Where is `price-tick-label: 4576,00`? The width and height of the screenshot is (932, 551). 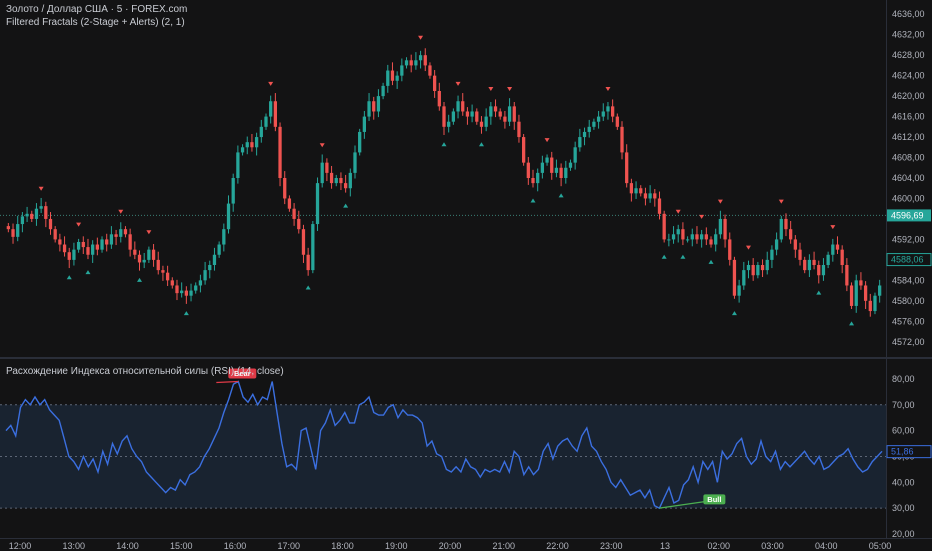 price-tick-label: 4576,00 is located at coordinates (908, 321).